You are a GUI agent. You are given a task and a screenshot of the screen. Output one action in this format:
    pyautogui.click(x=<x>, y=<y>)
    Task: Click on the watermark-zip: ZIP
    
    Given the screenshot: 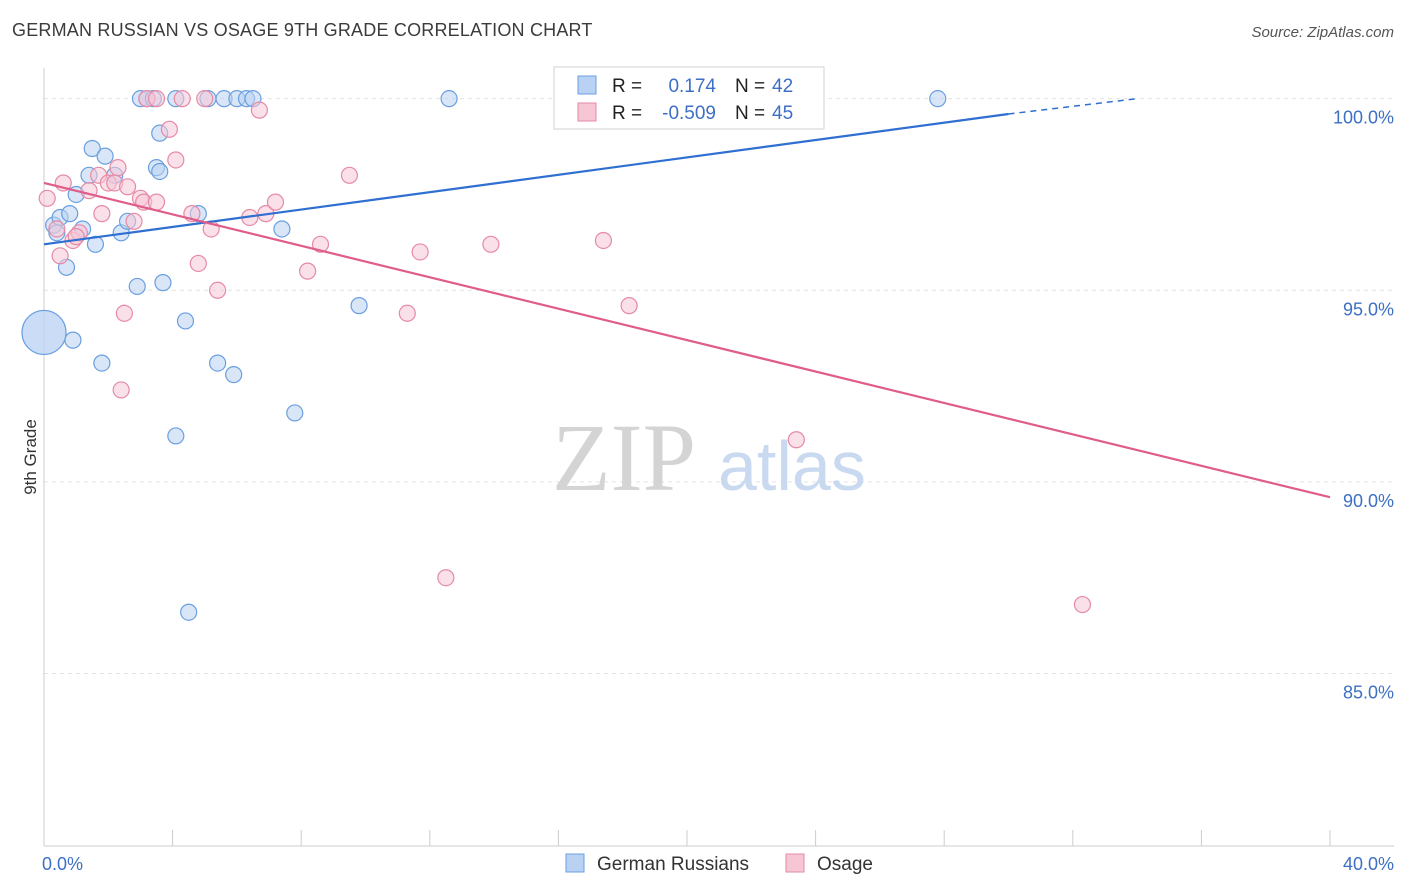 What is the action you would take?
    pyautogui.click(x=624, y=457)
    